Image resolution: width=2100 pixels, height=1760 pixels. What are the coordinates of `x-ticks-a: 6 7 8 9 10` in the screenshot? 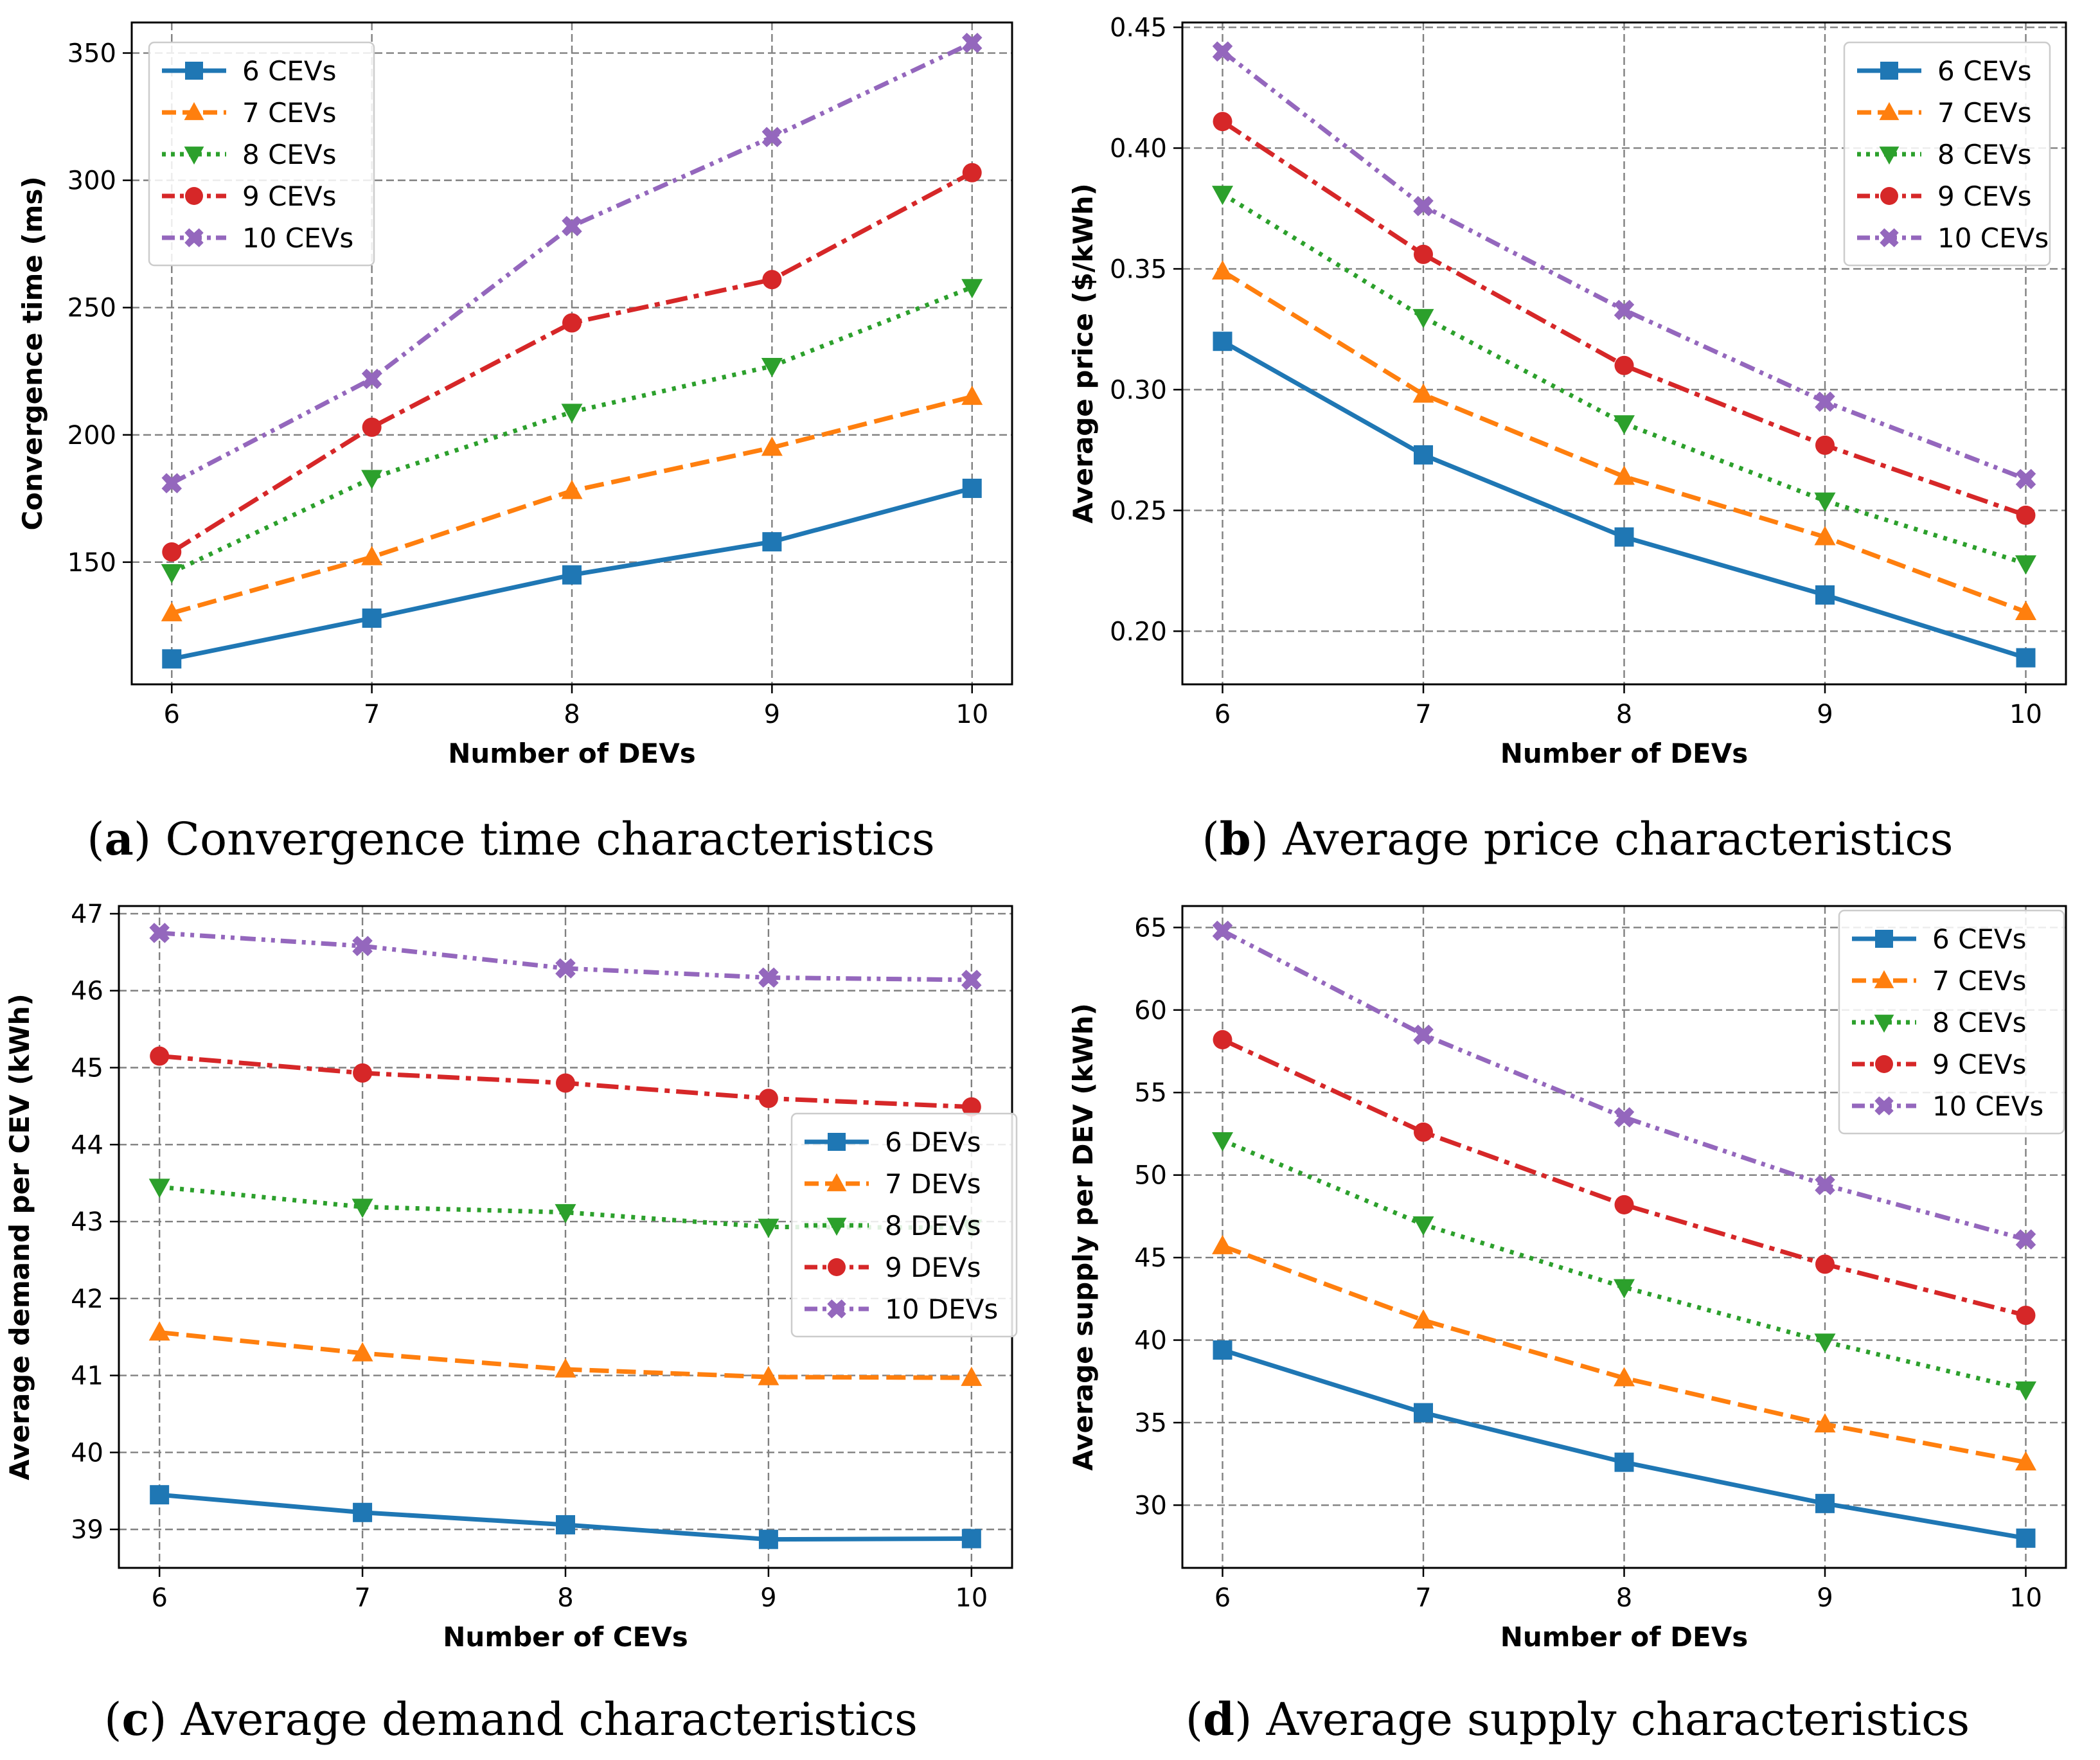 It's located at (576, 706).